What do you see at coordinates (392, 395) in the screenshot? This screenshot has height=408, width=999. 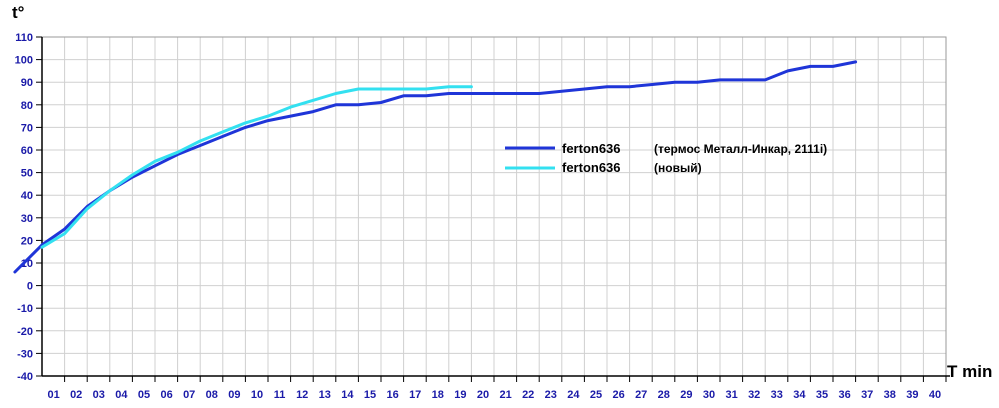 I see `x-tick-label: 16` at bounding box center [392, 395].